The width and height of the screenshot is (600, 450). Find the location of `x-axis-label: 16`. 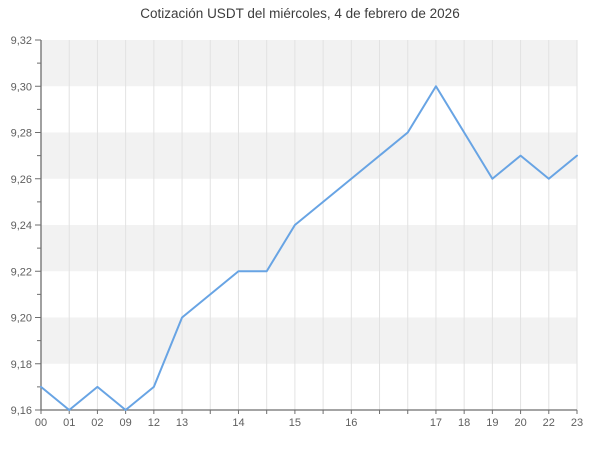

x-axis-label: 16 is located at coordinates (351, 423).